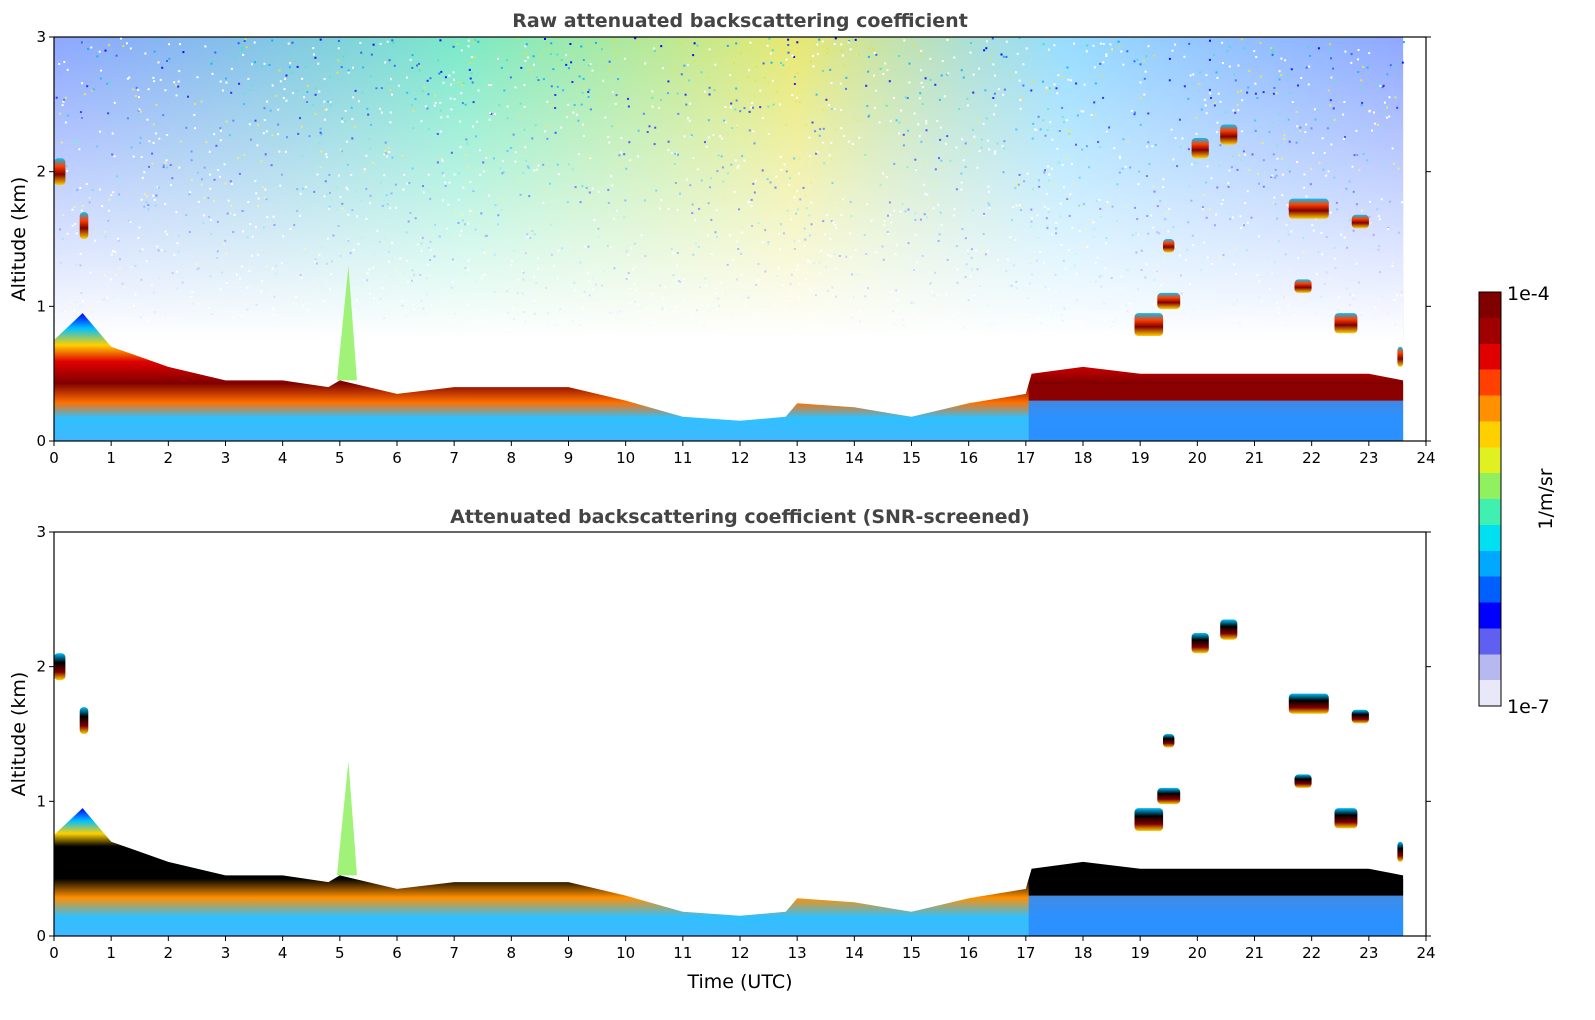 The image size is (1595, 1020). I want to click on x-tick-label: 15, so click(911, 458).